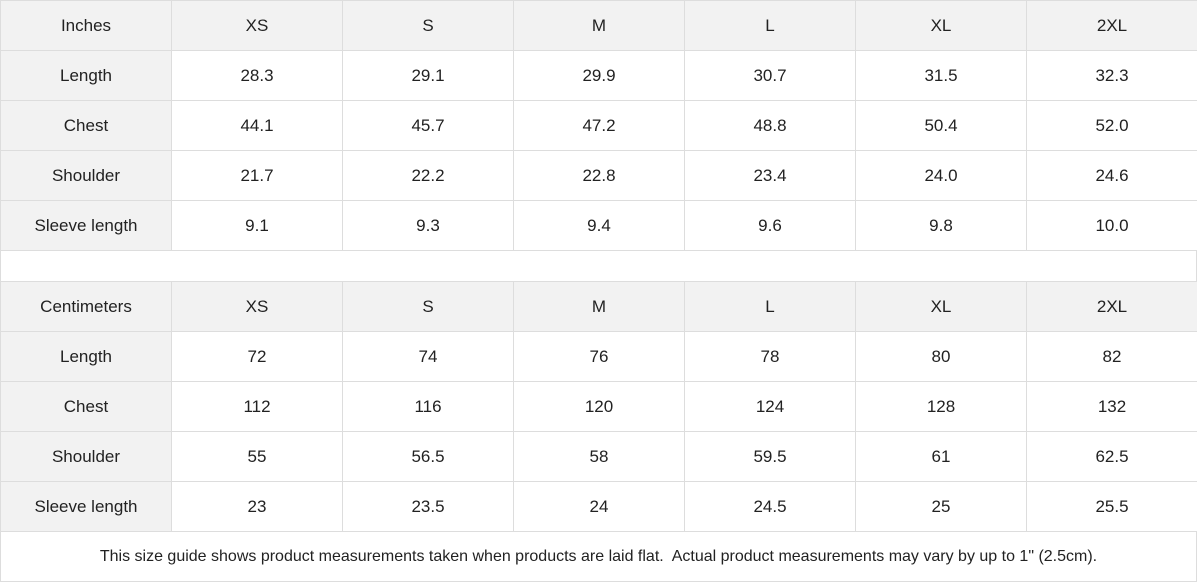 The image size is (1197, 582). What do you see at coordinates (1112, 457) in the screenshot?
I see `value-cell: 62.5` at bounding box center [1112, 457].